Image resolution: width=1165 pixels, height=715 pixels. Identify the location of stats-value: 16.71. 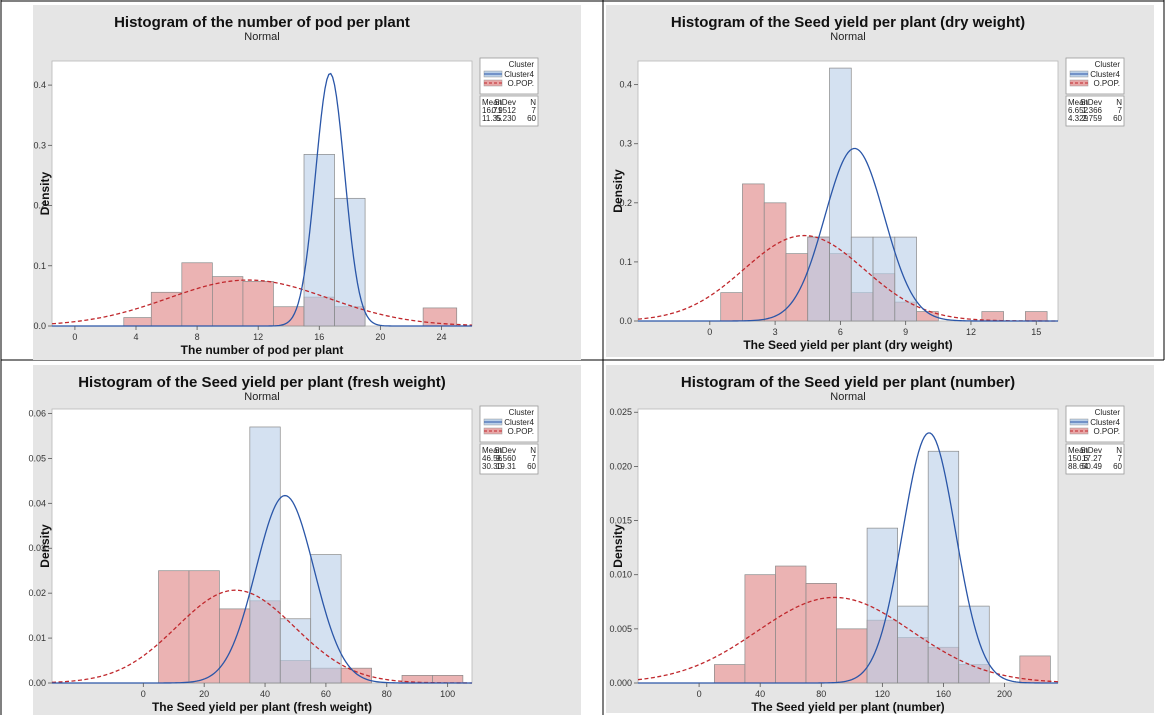
(492, 110).